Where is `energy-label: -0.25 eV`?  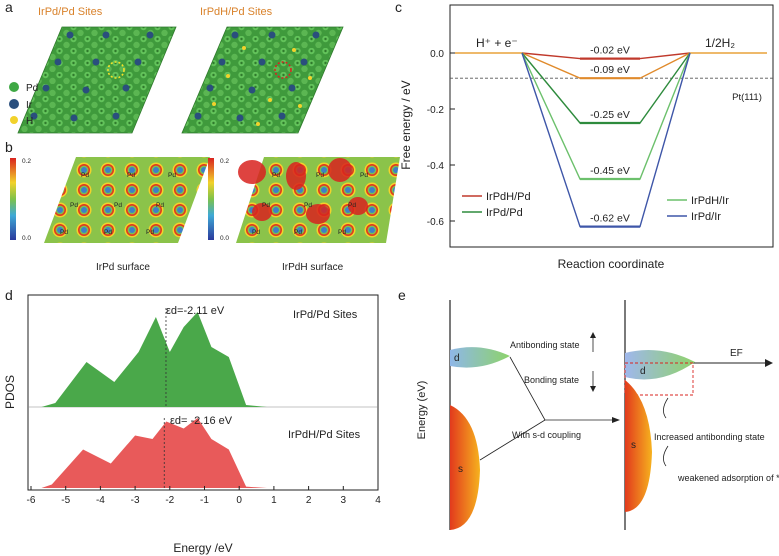
energy-label: -0.25 eV is located at coordinates (610, 115).